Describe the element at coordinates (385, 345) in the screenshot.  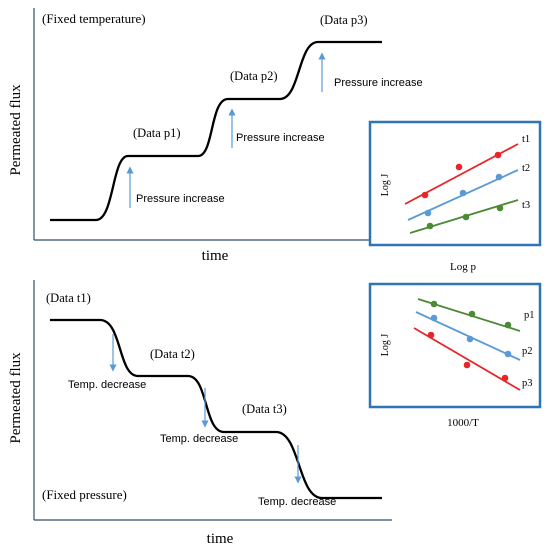
I see `inset-bottom-y-label: Log J` at that location.